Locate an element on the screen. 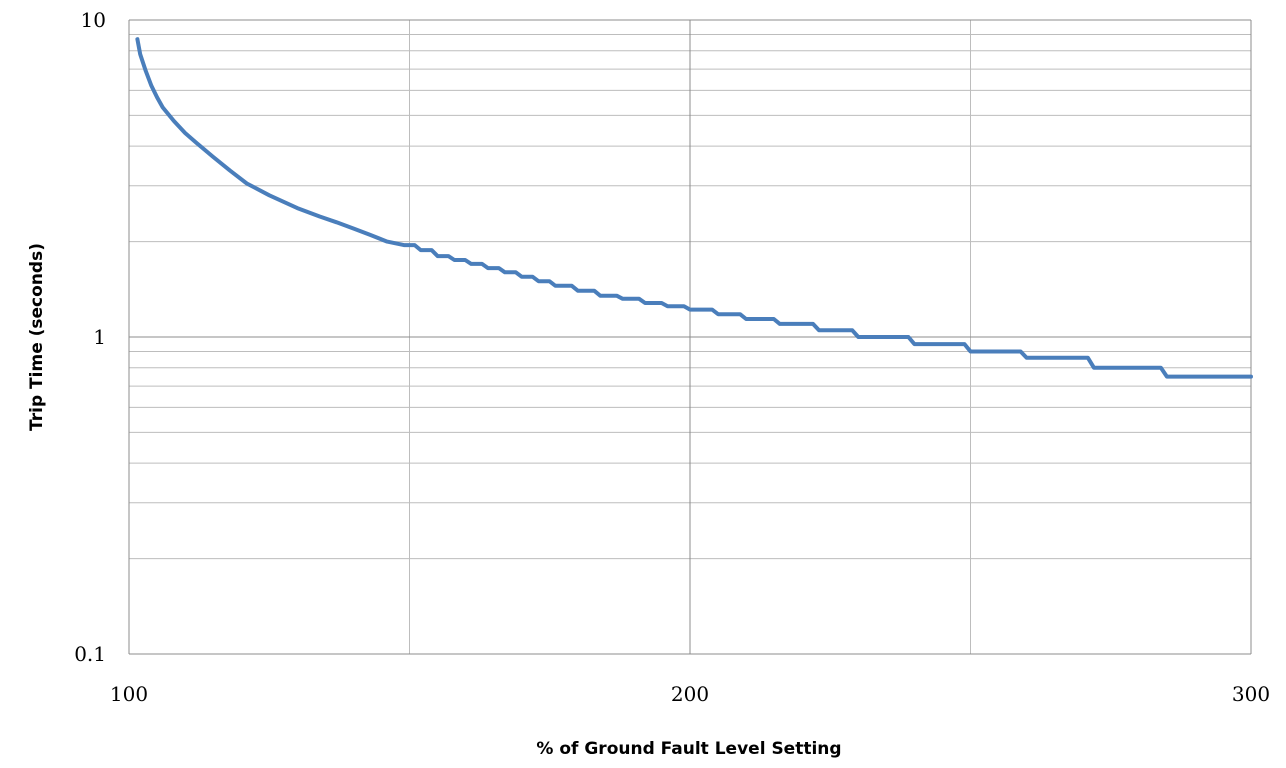 Image resolution: width=1286 pixels, height=768 pixels. x-tick-label: 100 is located at coordinates (129, 694).